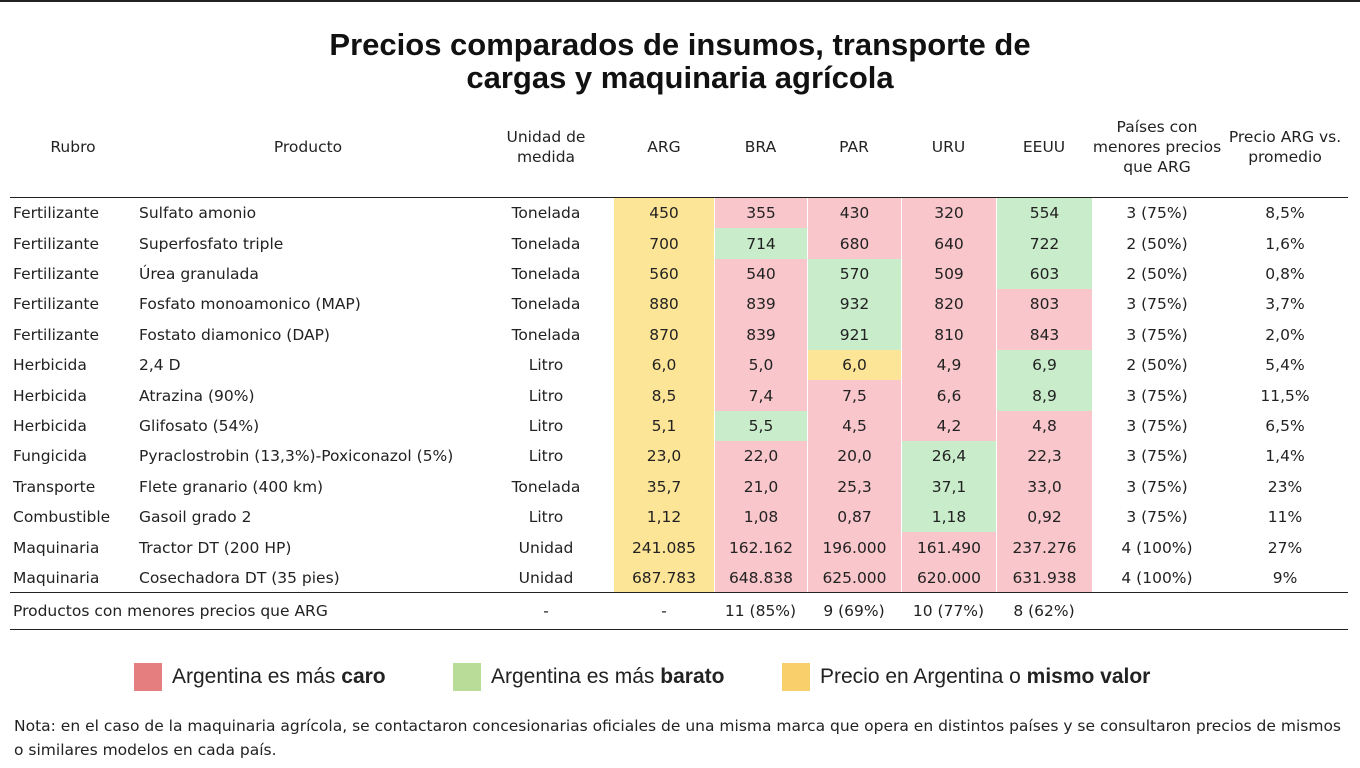 The width and height of the screenshot is (1360, 768). Describe the element at coordinates (199, 425) in the screenshot. I see `cell-producto: Glifosato (54%)` at that location.